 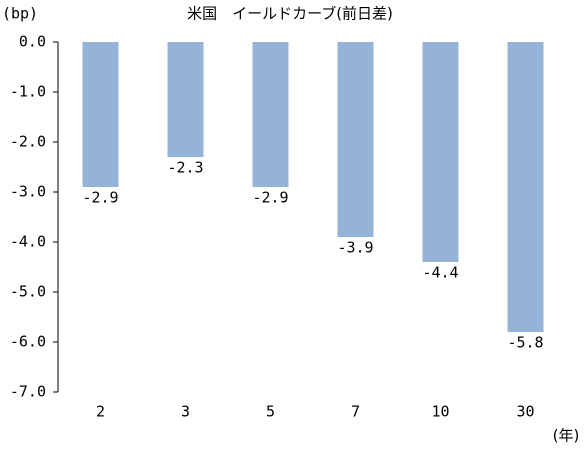 I want to click on y-tick-label: -4.0, so click(x=28, y=242).